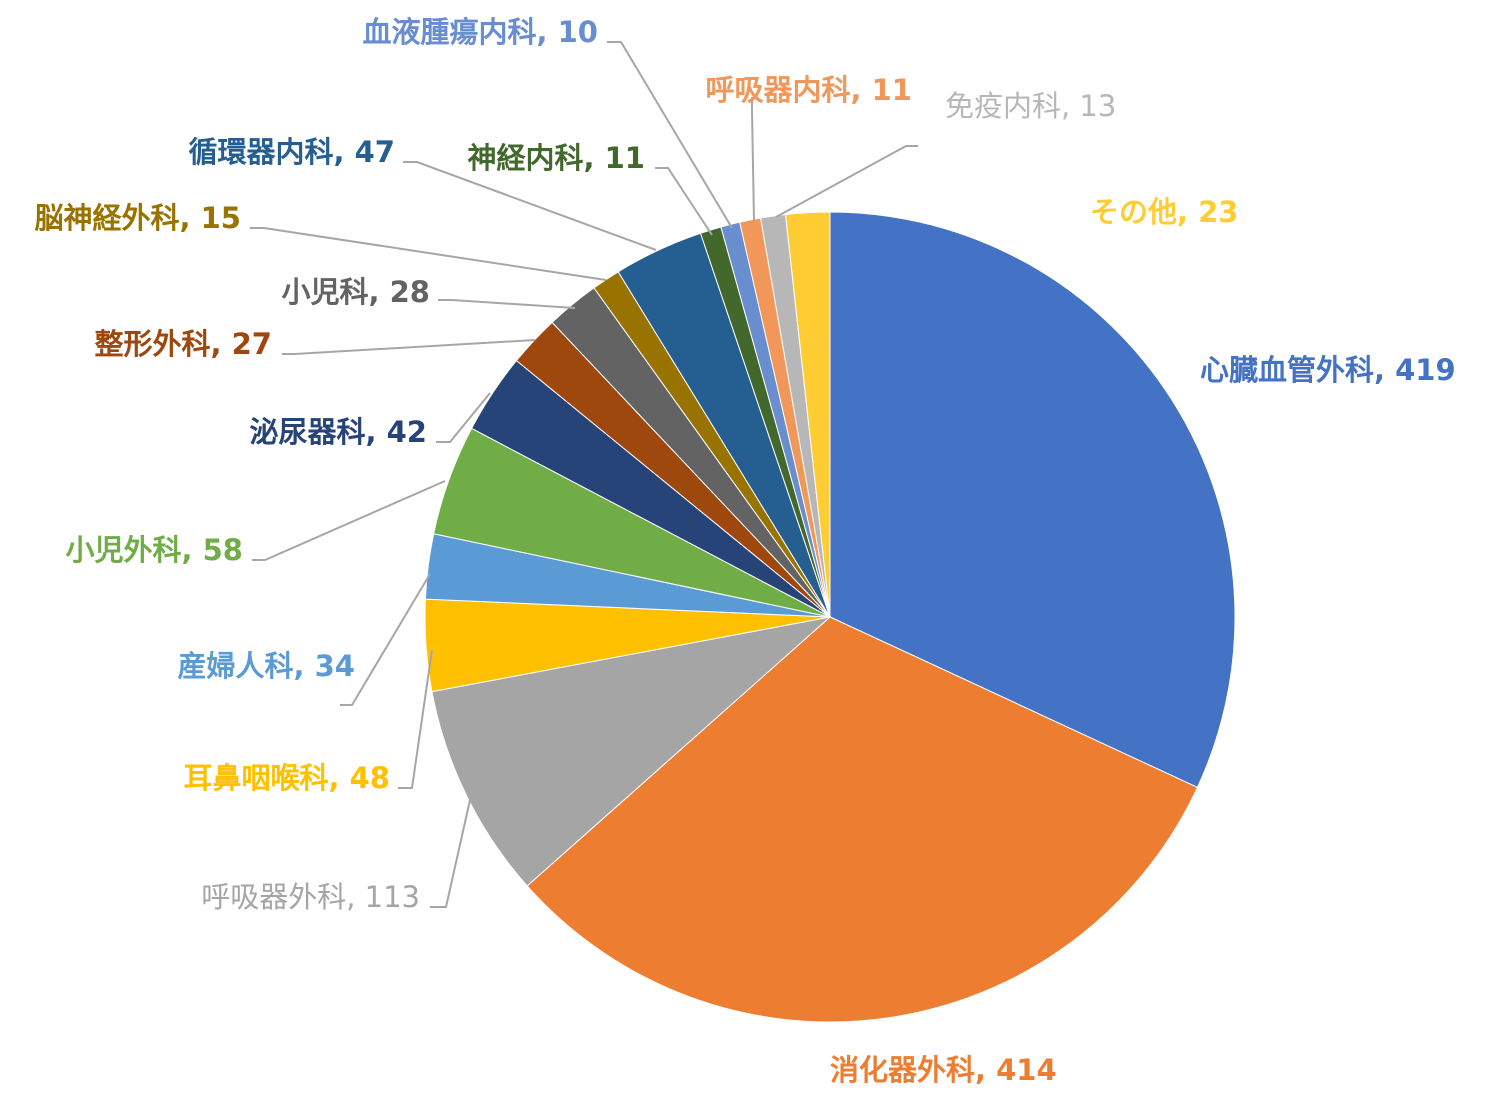 The width and height of the screenshot is (1500, 1100). I want to click on data-label: 消化器外科, 414, so click(943, 1070).